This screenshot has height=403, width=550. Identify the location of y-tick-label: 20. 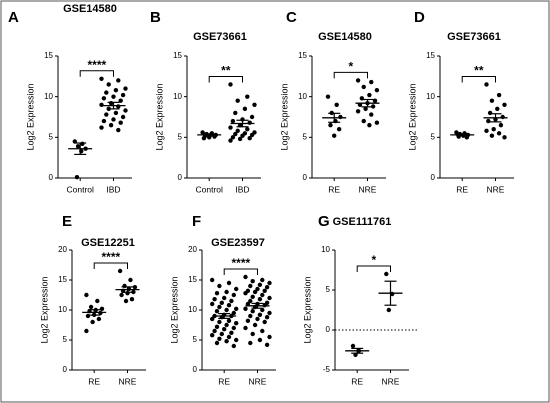
(192, 249).